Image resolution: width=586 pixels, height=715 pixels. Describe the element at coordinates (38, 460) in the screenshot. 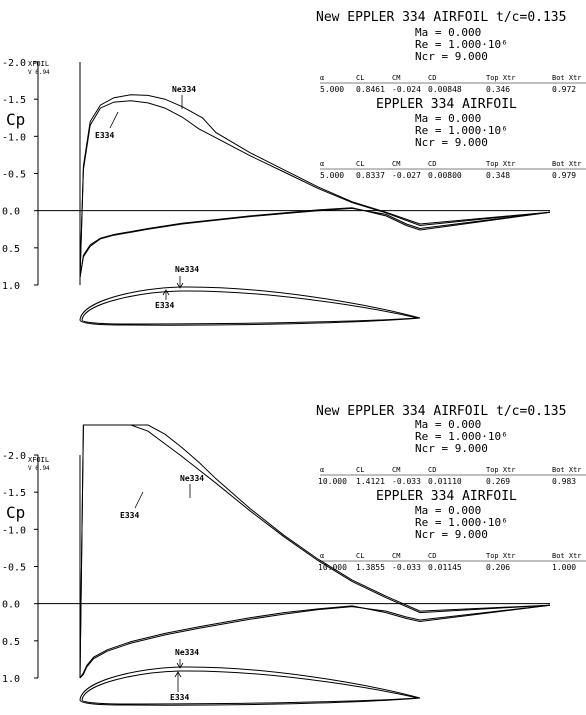

I see `panel-2-program-label: XFOIL` at that location.